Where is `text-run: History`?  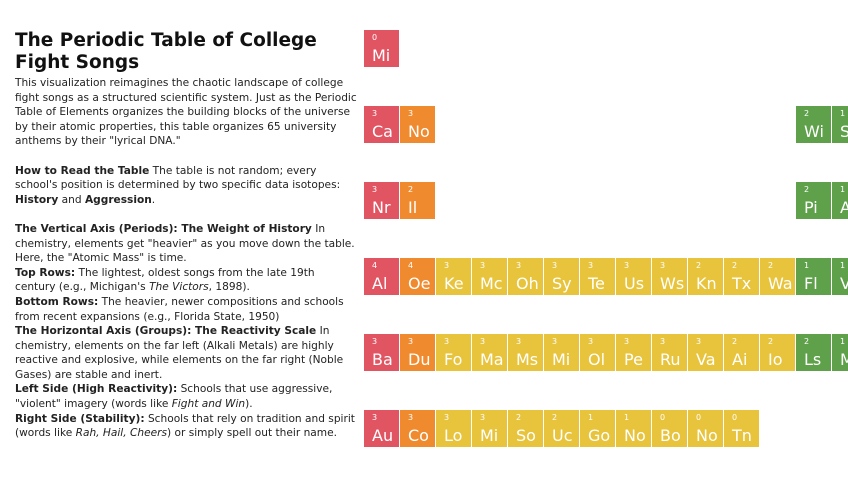
text-run: History is located at coordinates (37, 199).